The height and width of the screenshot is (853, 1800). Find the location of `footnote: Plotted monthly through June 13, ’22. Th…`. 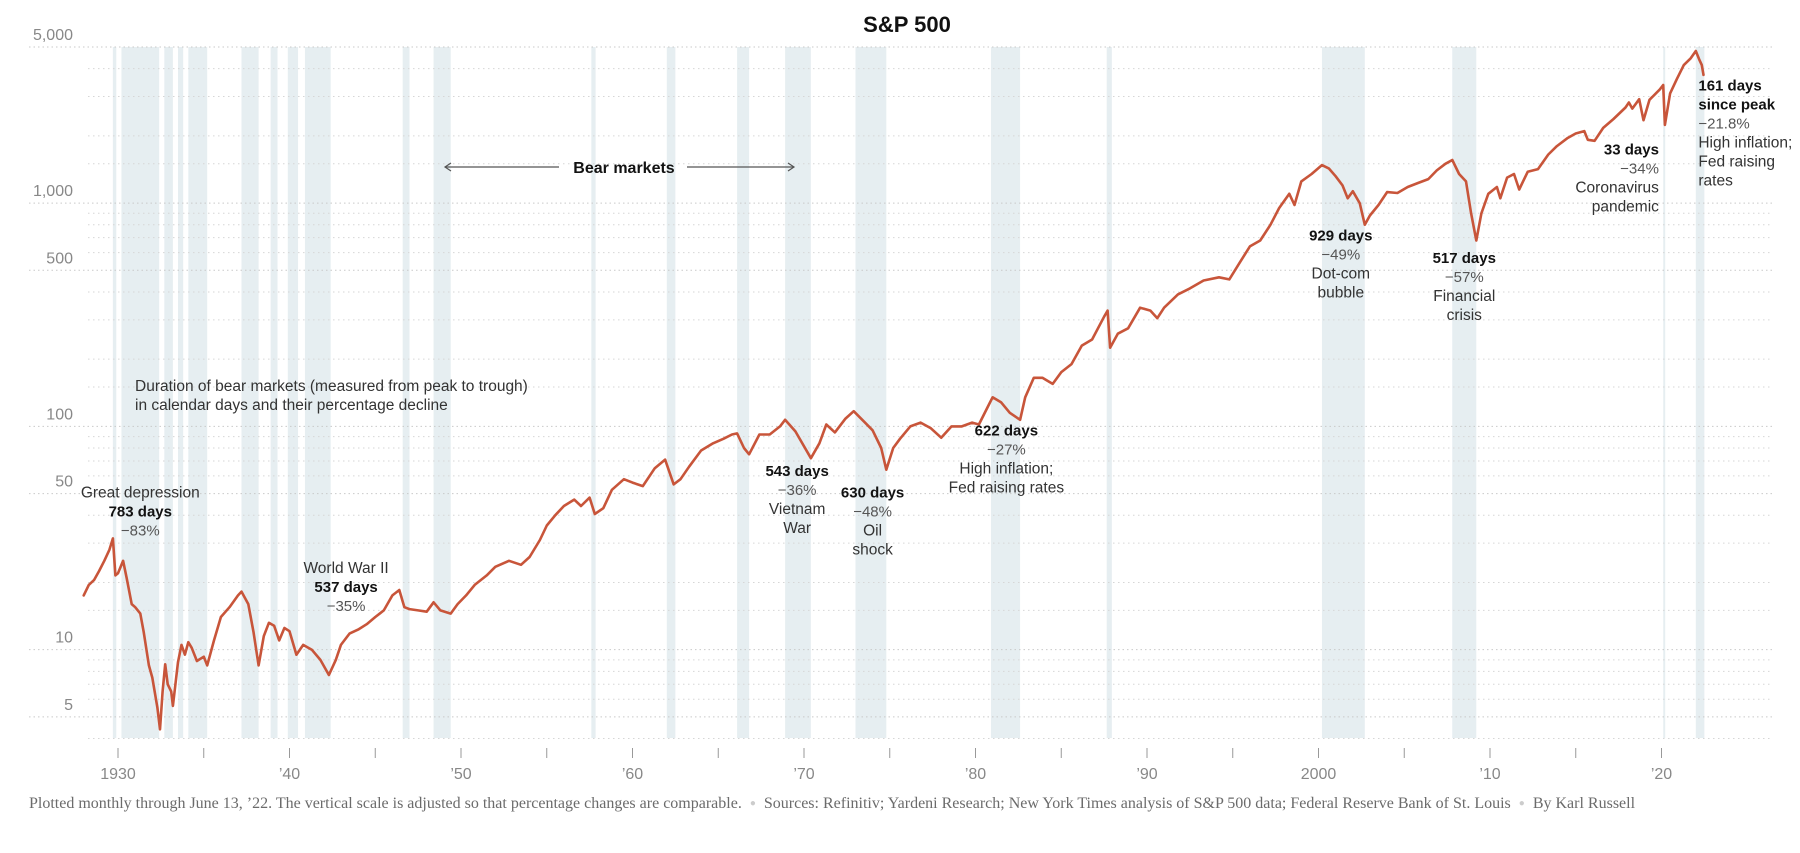

footnote: Plotted monthly through June 13, ’22. Th… is located at coordinates (899, 804).